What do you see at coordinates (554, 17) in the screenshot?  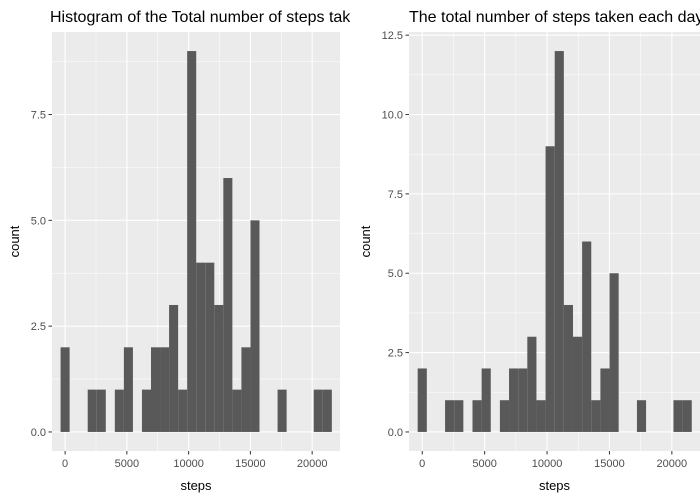 I see `chart-title: The total number of steps taken each day` at bounding box center [554, 17].